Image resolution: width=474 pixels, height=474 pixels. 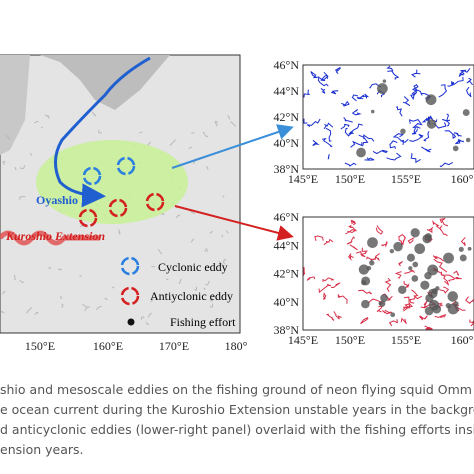 I want to click on fishing-ground, so click(x=112, y=182).